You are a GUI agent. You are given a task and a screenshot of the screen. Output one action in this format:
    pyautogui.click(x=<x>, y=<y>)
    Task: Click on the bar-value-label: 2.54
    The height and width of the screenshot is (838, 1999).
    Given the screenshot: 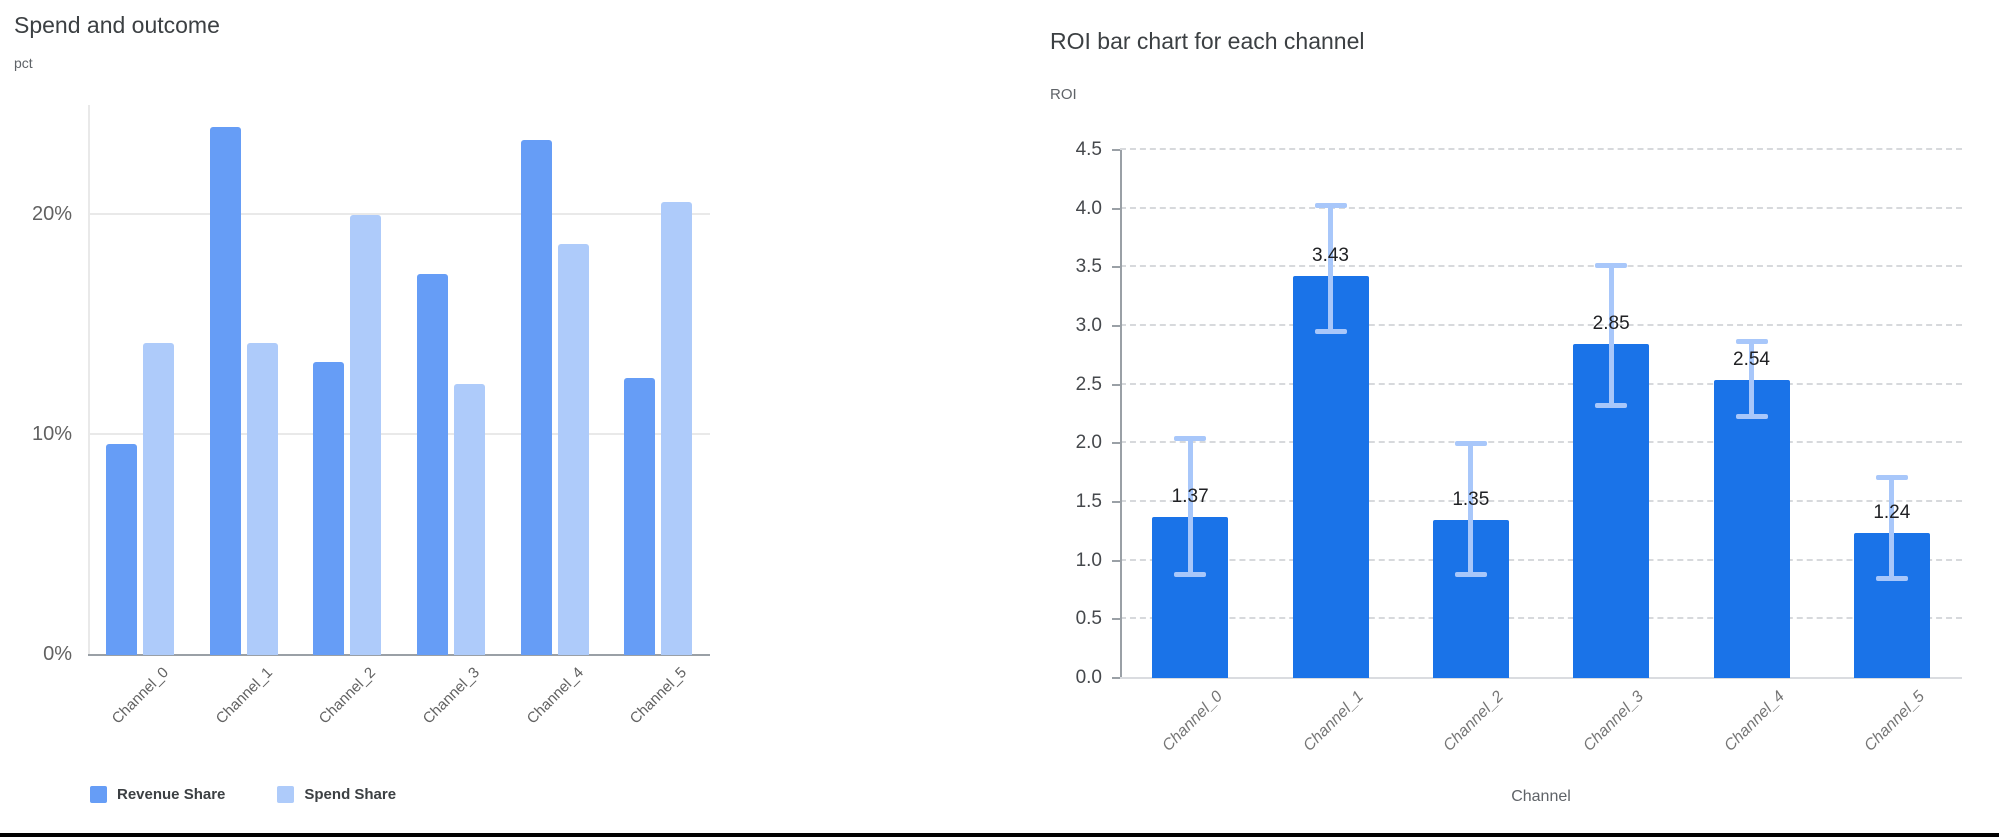 What is the action you would take?
    pyautogui.click(x=1751, y=359)
    